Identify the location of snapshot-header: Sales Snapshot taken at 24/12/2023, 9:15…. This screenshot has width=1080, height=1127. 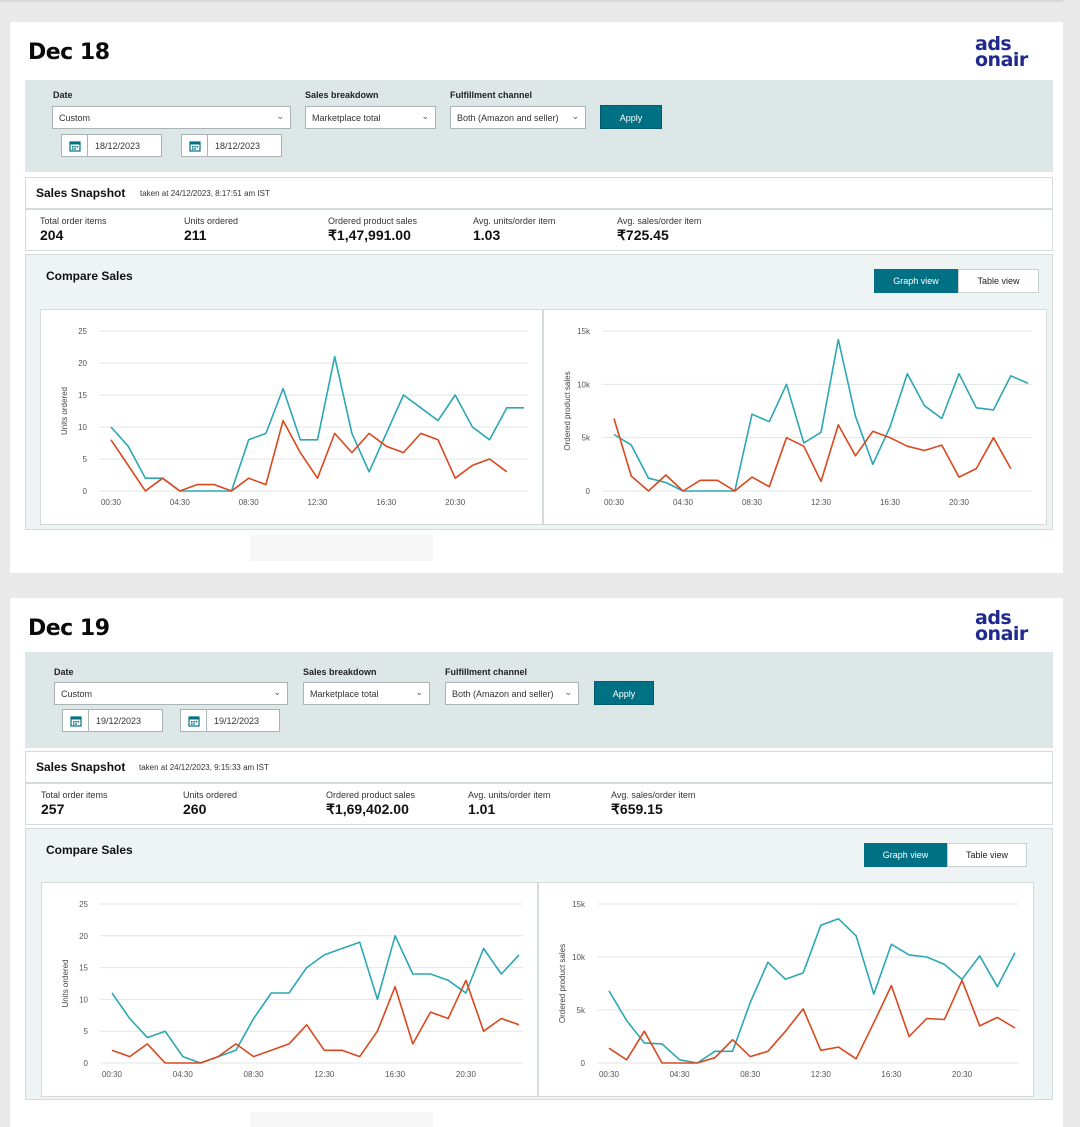
(539, 767).